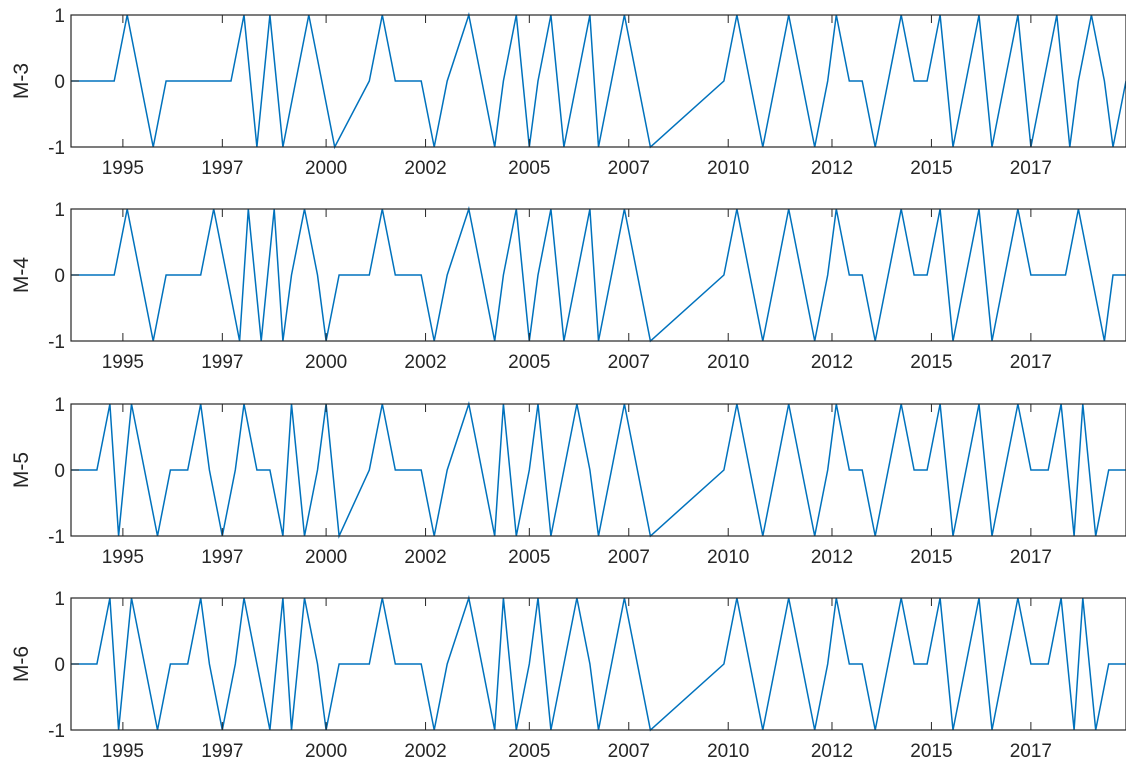 Image resolution: width=1126 pixels, height=774 pixels. I want to click on y-axis-label: M-4, so click(21, 275).